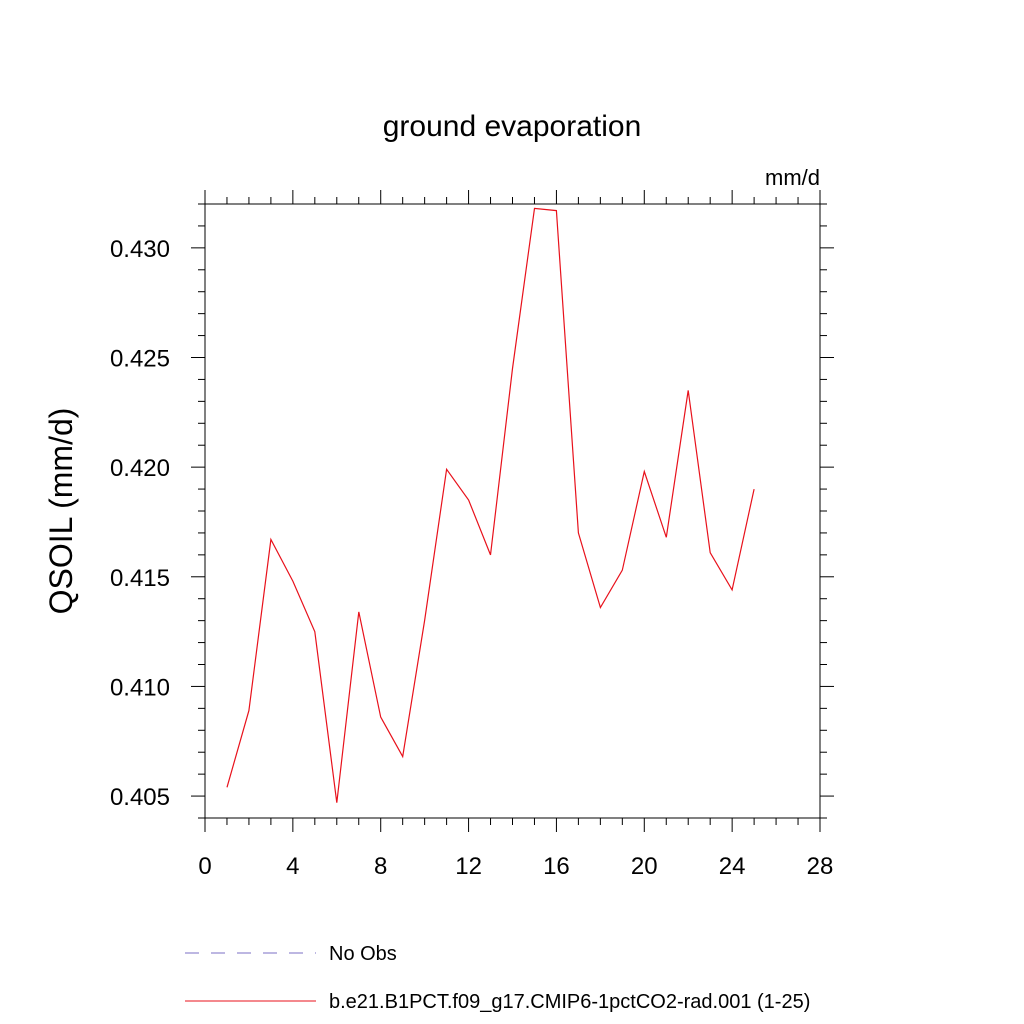  What do you see at coordinates (512, 126) in the screenshot?
I see `chart-title: ground evaporation` at bounding box center [512, 126].